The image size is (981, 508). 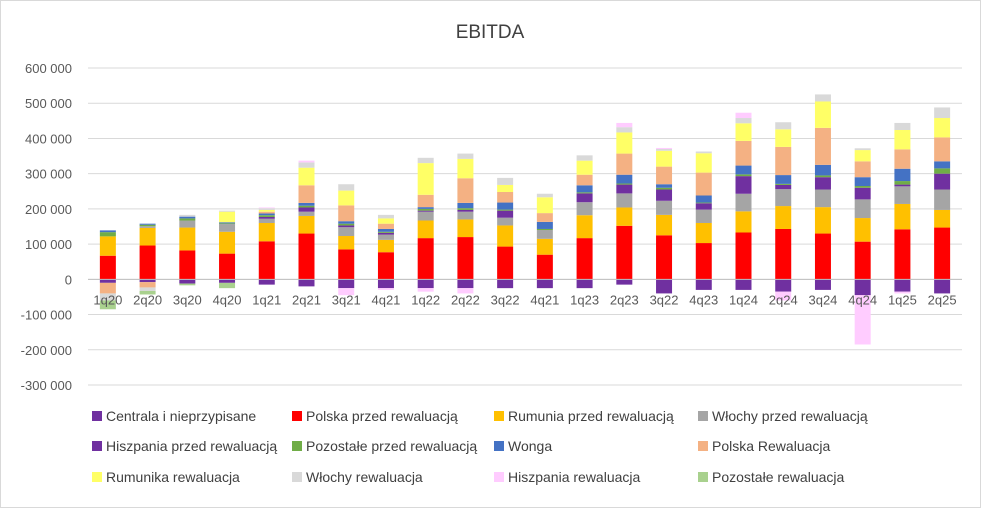 What do you see at coordinates (505, 299) in the screenshot?
I see `x-tick-label: 3q22` at bounding box center [505, 299].